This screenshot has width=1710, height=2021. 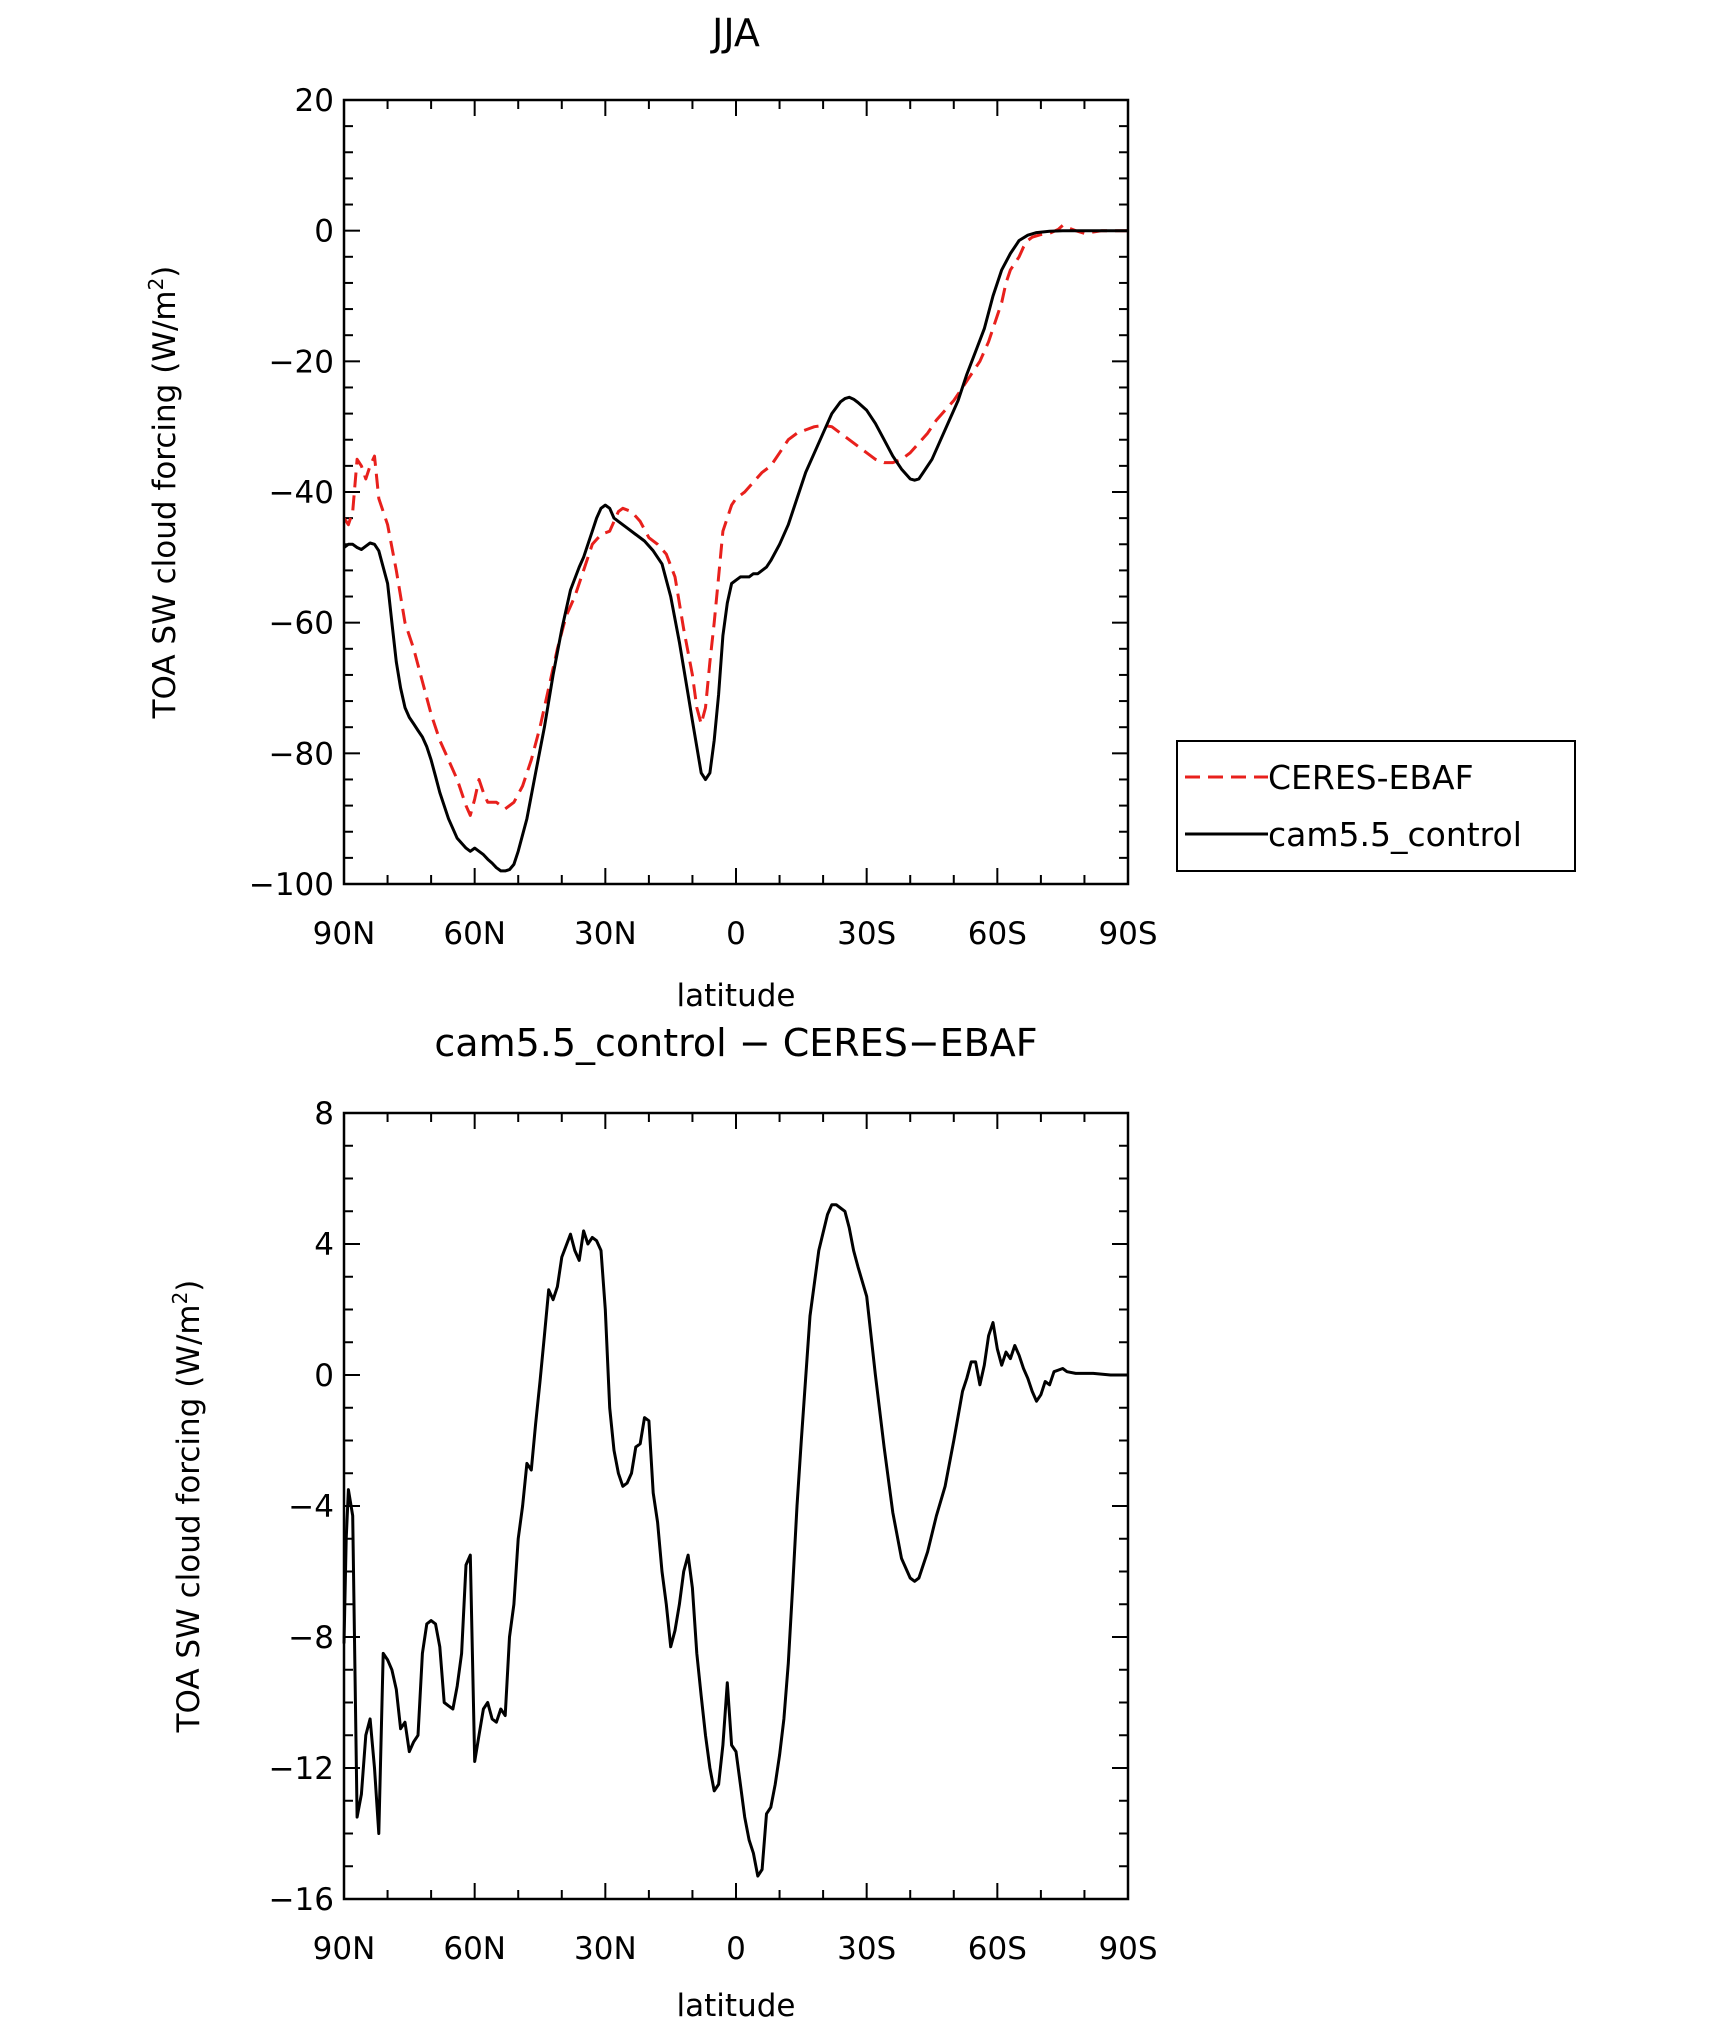 I want to click on bottom-panel-y-tick-label: −4, so click(x=311, y=1507).